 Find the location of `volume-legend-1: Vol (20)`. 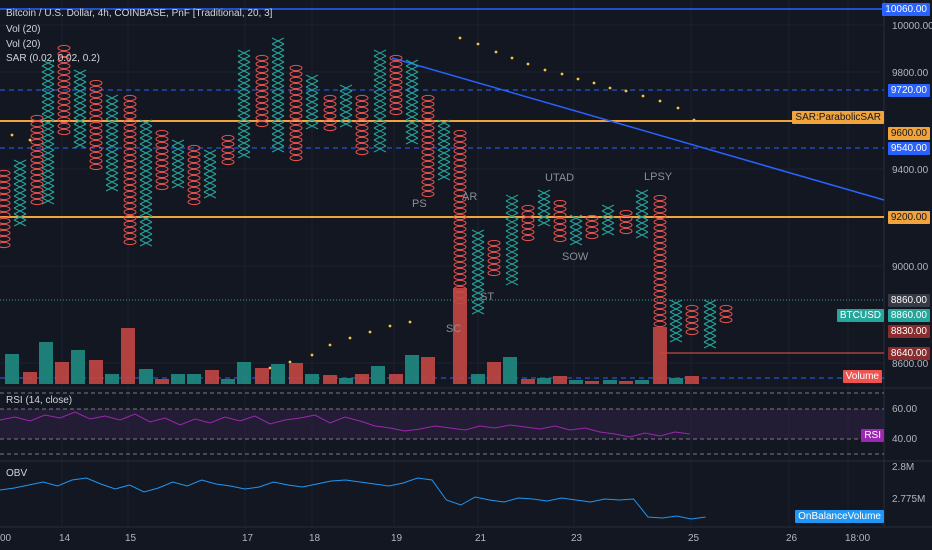

volume-legend-1: Vol (20) is located at coordinates (23, 29).